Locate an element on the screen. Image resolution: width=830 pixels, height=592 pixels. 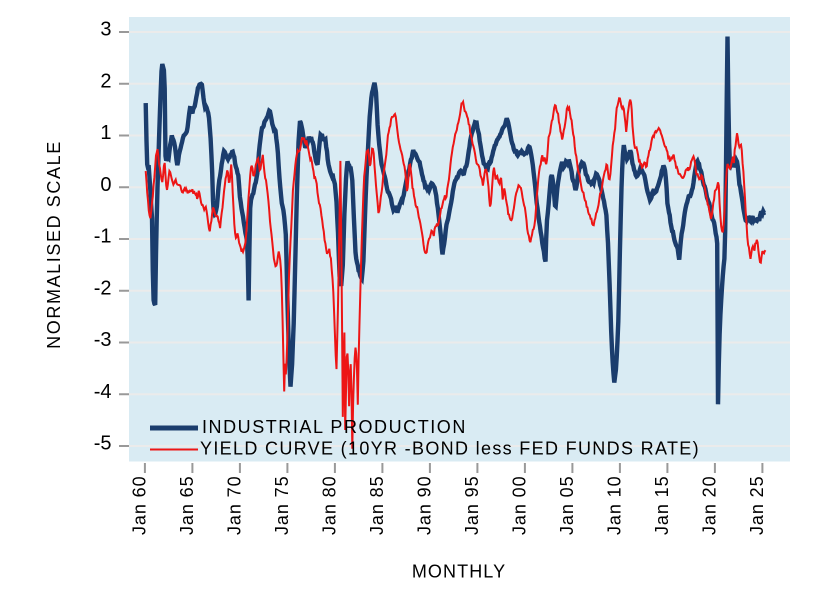
svg-text: NORMALISED SCALE is located at coordinates (54, 244).